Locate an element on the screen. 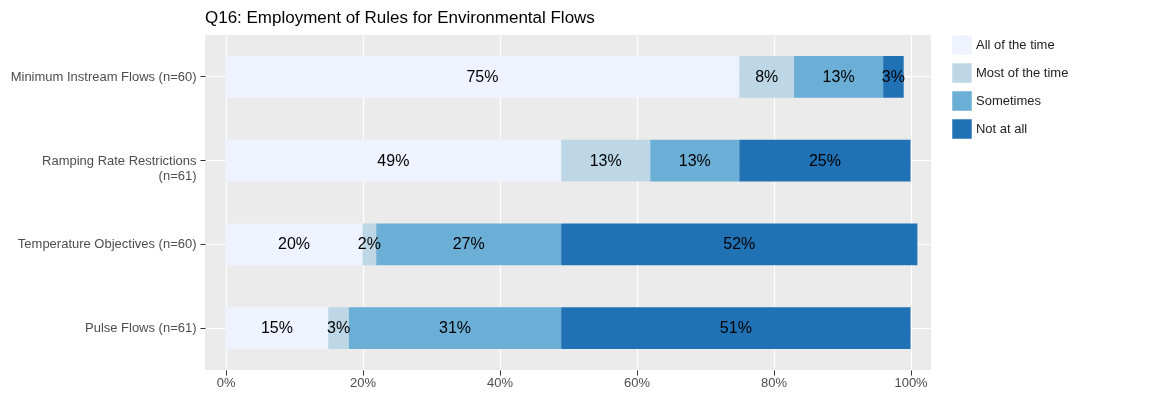  data-label: 51% is located at coordinates (735, 328).